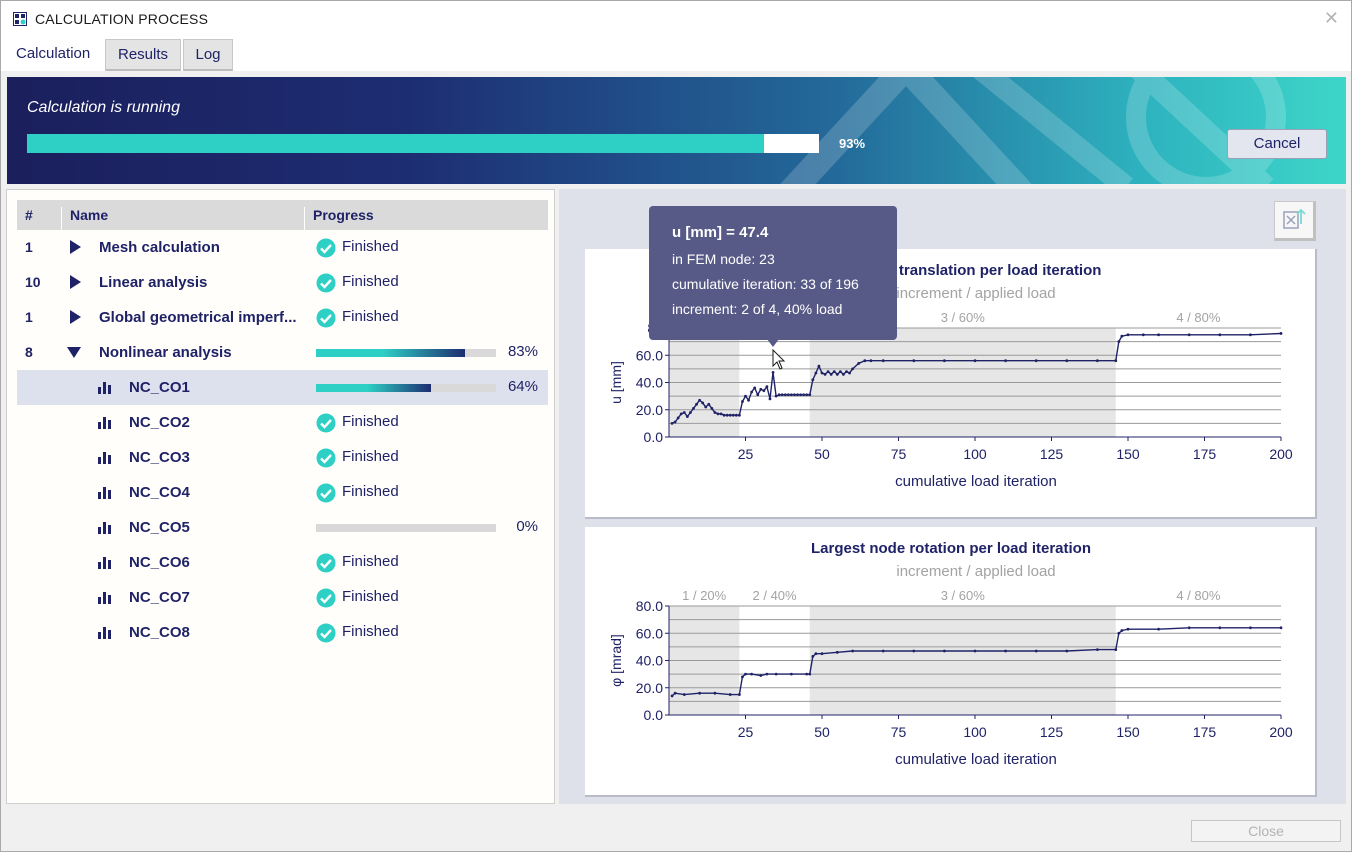 The image size is (1352, 852). Describe the element at coordinates (1277, 144) in the screenshot. I see `cancel-button: Cancel` at that location.